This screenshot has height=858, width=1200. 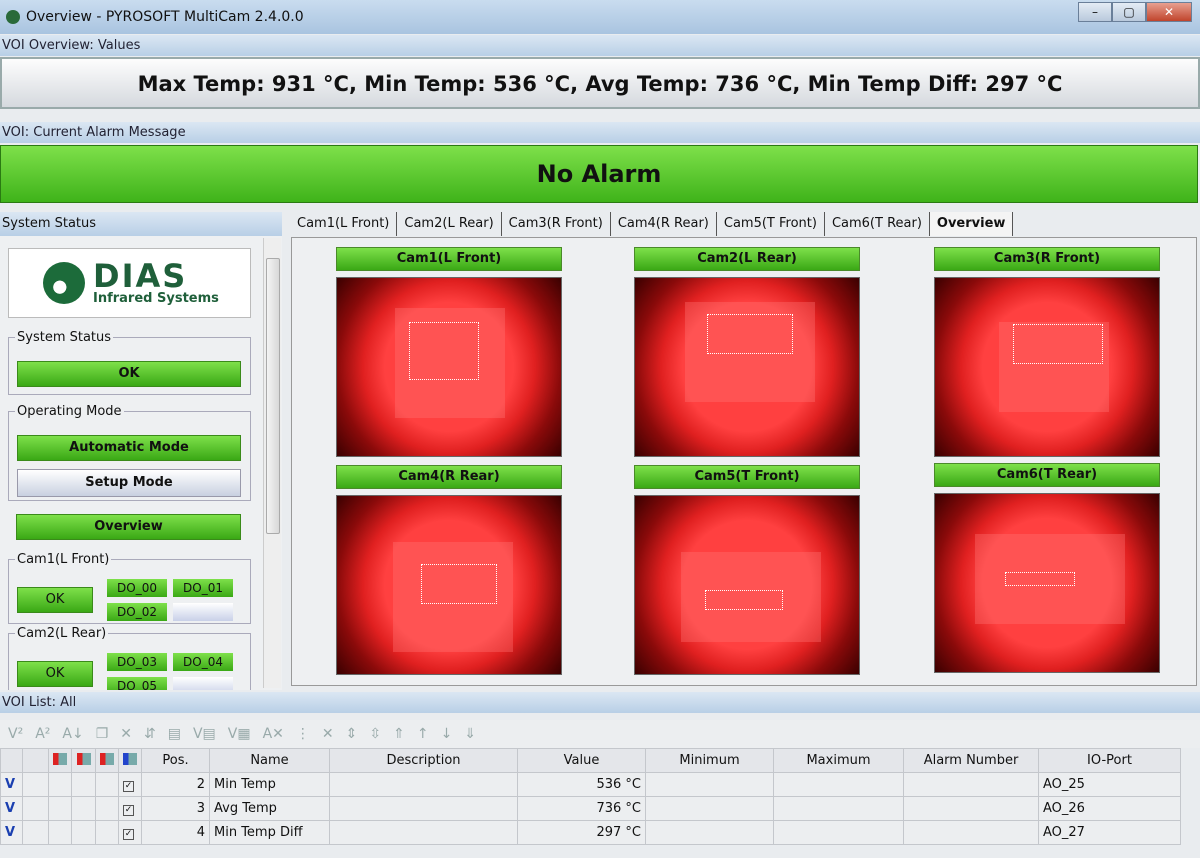 What do you see at coordinates (877, 224) in the screenshot?
I see `tab-cam6: Cam6(T Rear)` at bounding box center [877, 224].